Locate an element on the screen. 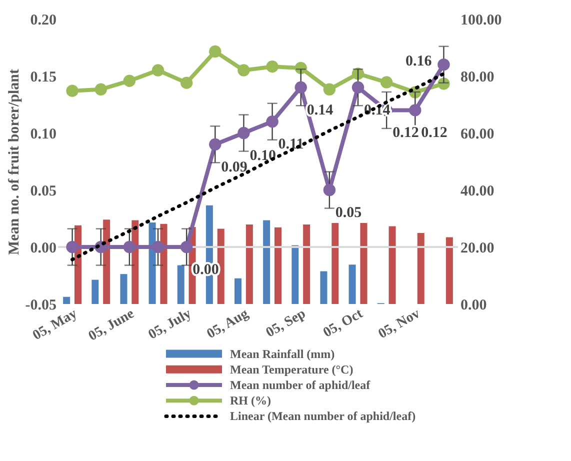 Image resolution: width=571 pixels, height=461 pixels. y2-tick-label: 80.00 is located at coordinates (477, 78).